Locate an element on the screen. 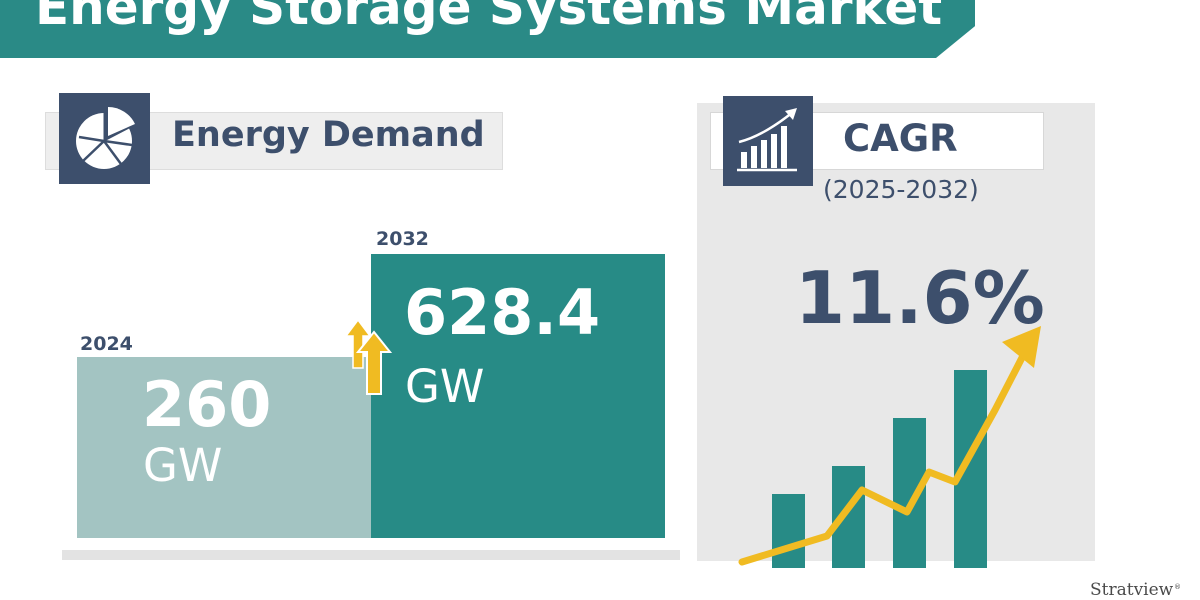 The image size is (1200, 600). energy-demand-label: Energy Demand is located at coordinates (328, 135).